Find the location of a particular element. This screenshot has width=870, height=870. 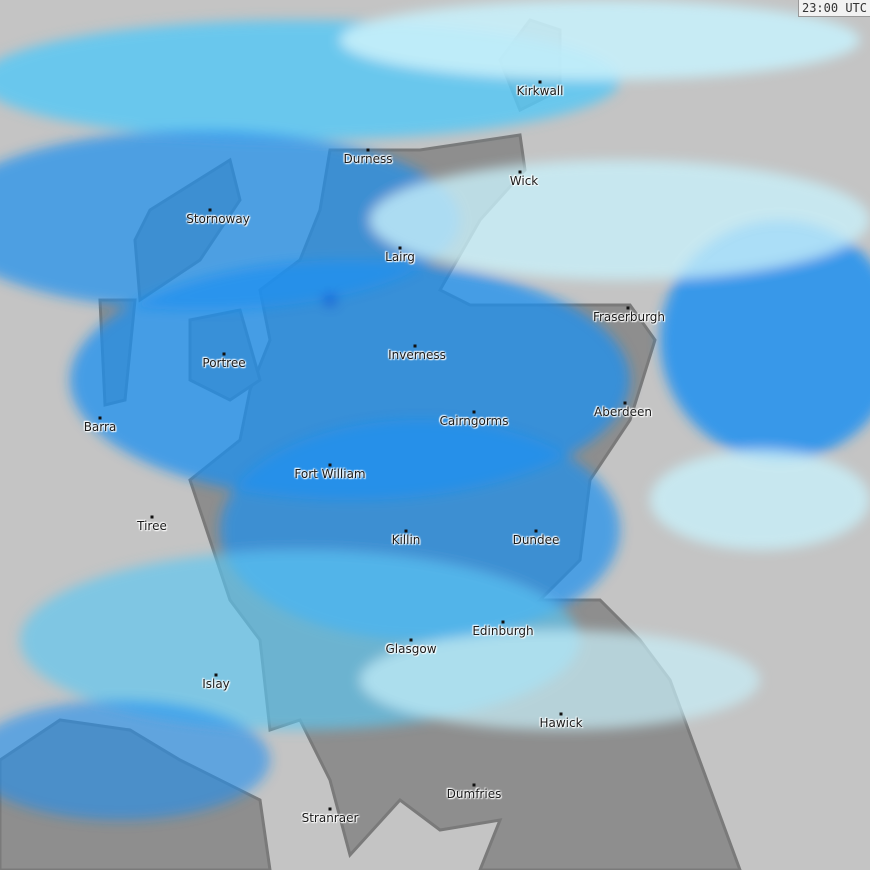

place-label-stornoway: Stornoway is located at coordinates (218, 219).